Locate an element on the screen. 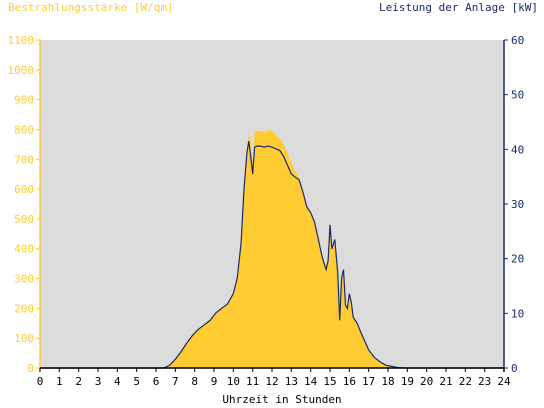  x-tick-label: 9 is located at coordinates (214, 381).